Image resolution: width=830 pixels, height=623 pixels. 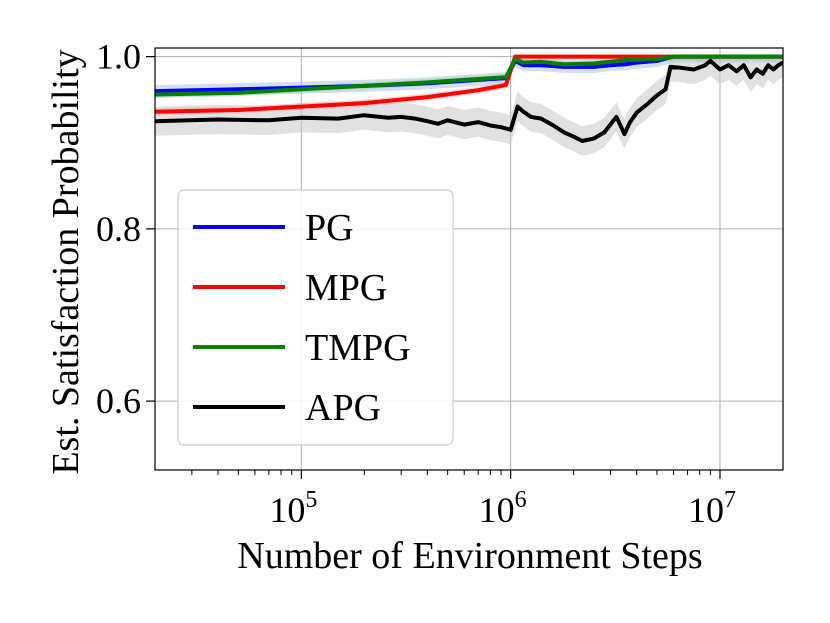 What do you see at coordinates (329, 228) in the screenshot?
I see `legend-label-pg: PG` at bounding box center [329, 228].